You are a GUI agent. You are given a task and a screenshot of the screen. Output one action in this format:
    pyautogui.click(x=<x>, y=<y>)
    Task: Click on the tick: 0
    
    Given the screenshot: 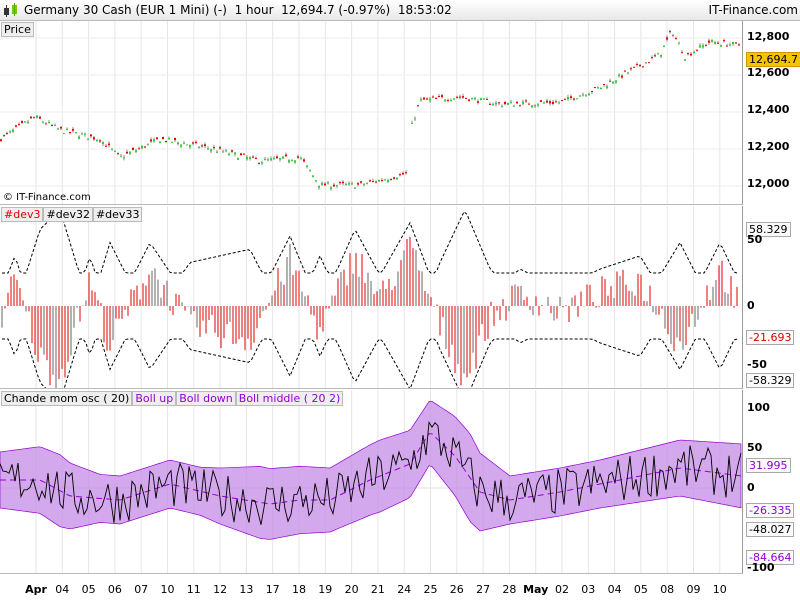 What is the action you would take?
    pyautogui.click(x=751, y=487)
    